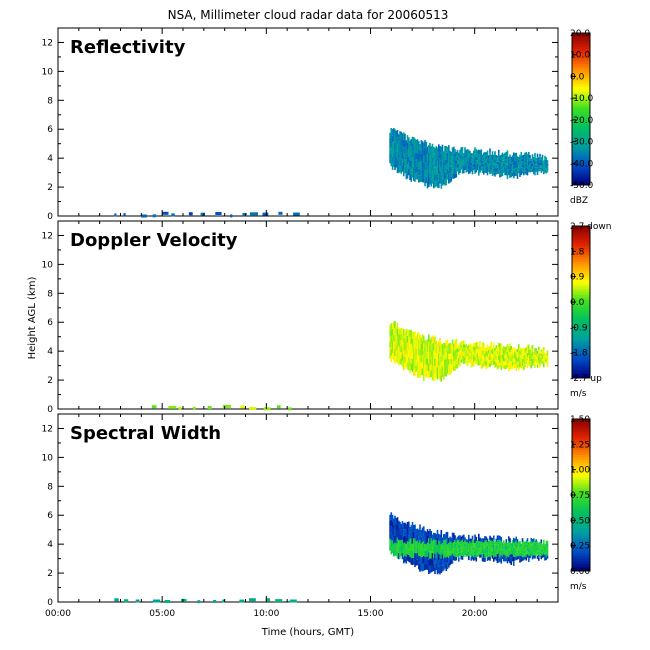  What do you see at coordinates (582, 121) in the screenshot?
I see `colorbar-tick-label: -20.0` at bounding box center [582, 121].